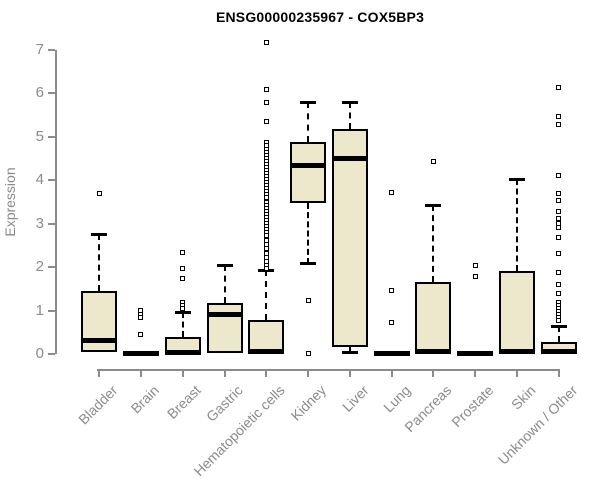  I want to click on x-axis-line, so click(328, 370).